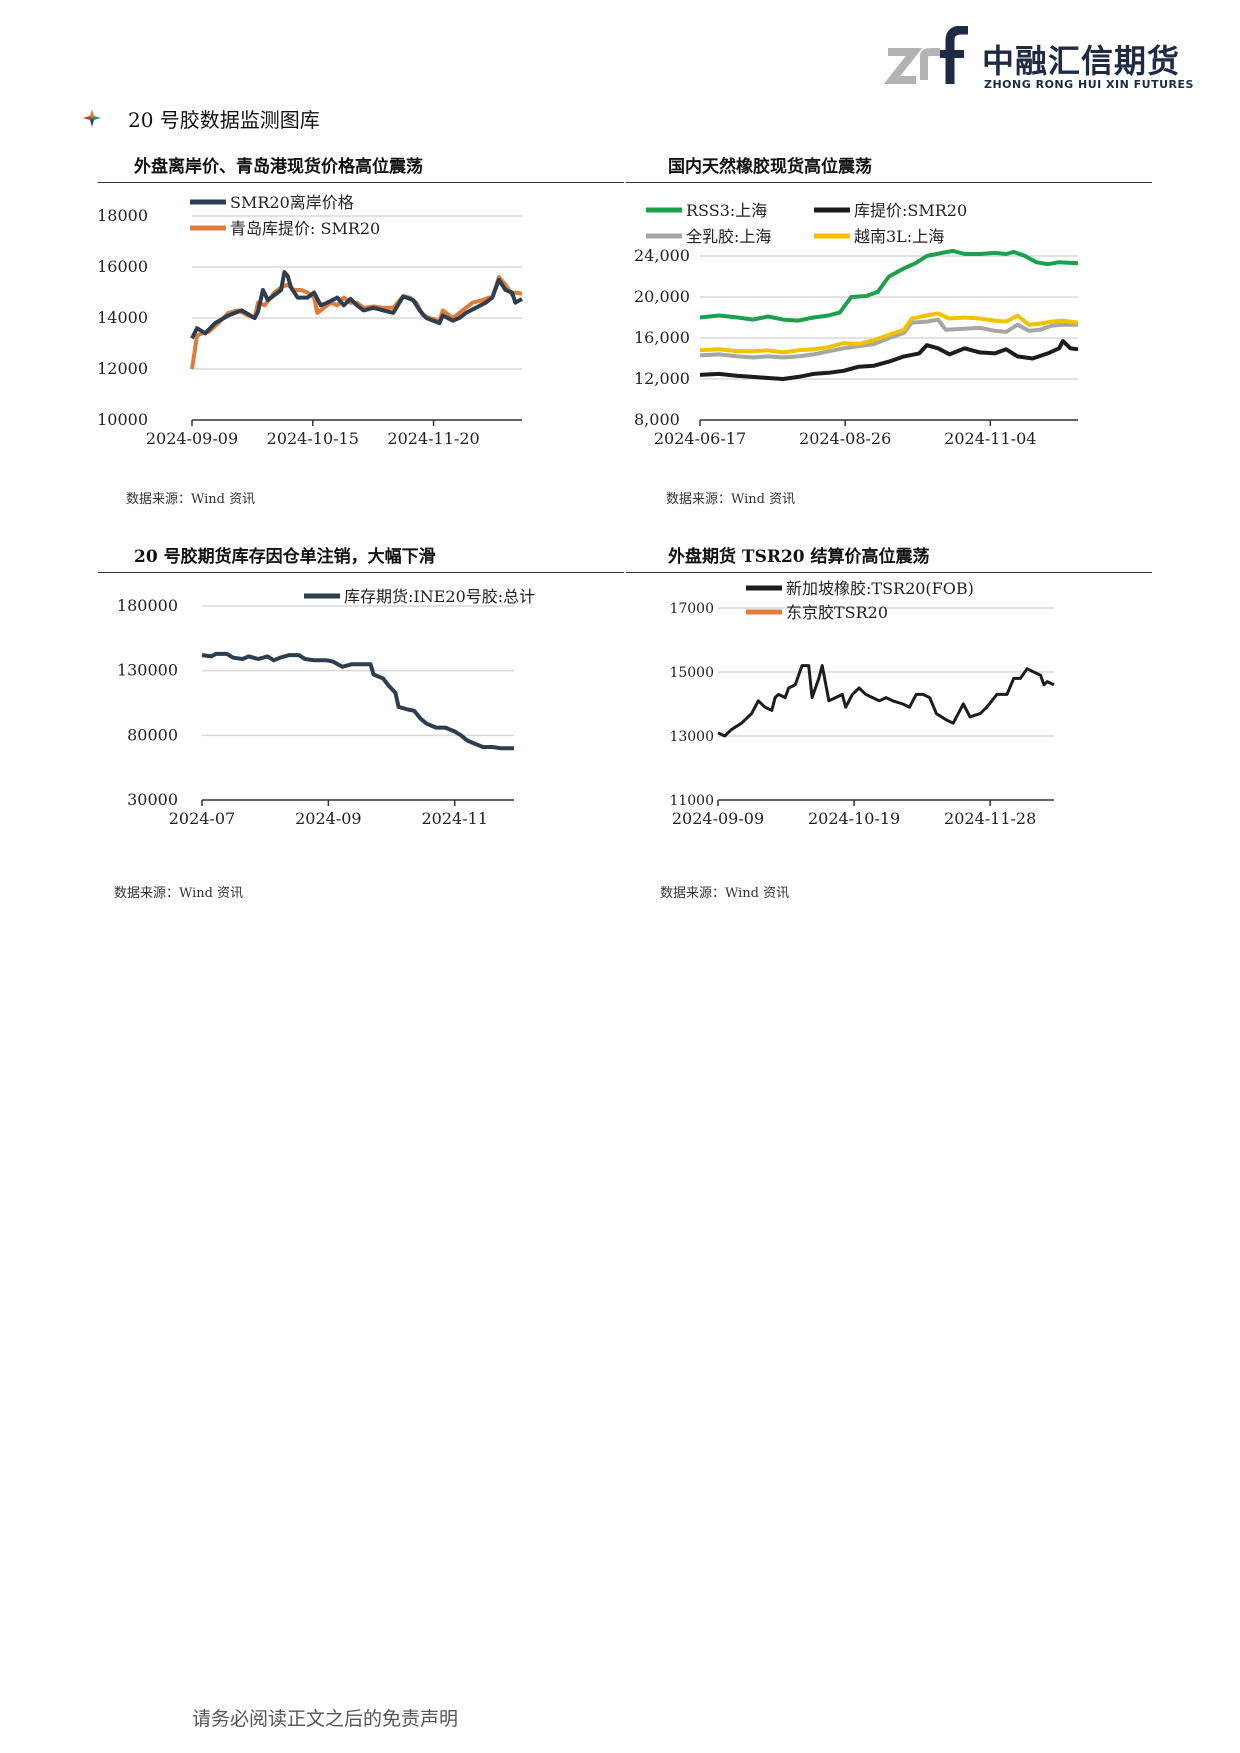 The width and height of the screenshot is (1240, 1753). I want to click on legend-label: 越南3L:上海, so click(899, 236).